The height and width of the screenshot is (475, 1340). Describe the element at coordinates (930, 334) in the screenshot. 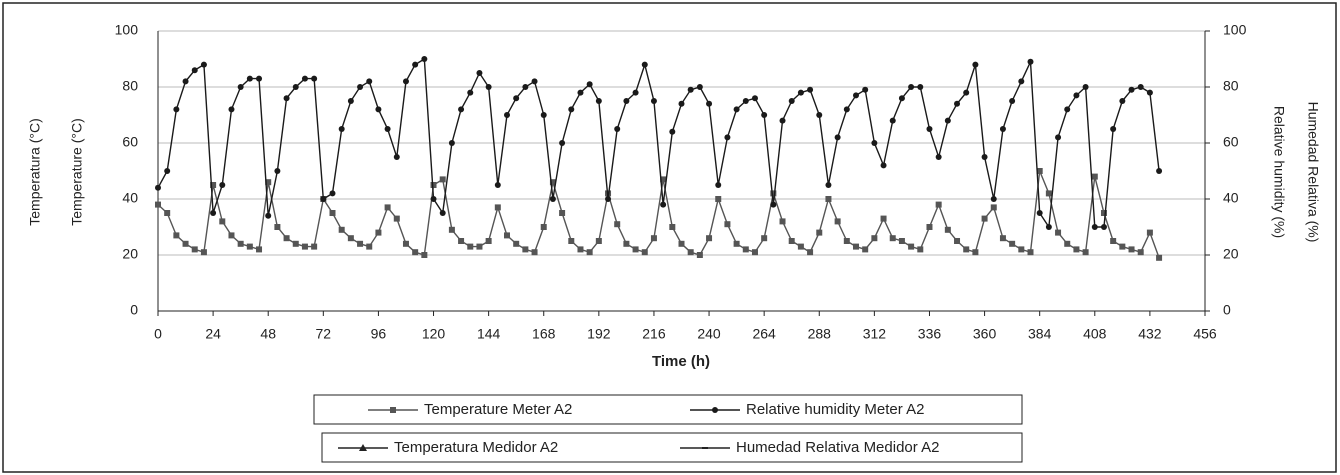

I see `x-tick-label: 336` at that location.